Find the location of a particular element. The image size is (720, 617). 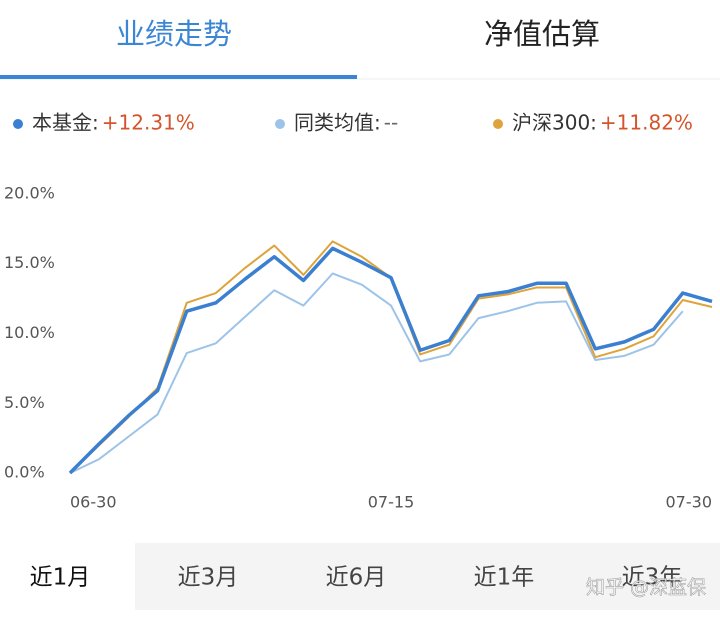

tab-active: 业绩走势 is located at coordinates (174, 34).